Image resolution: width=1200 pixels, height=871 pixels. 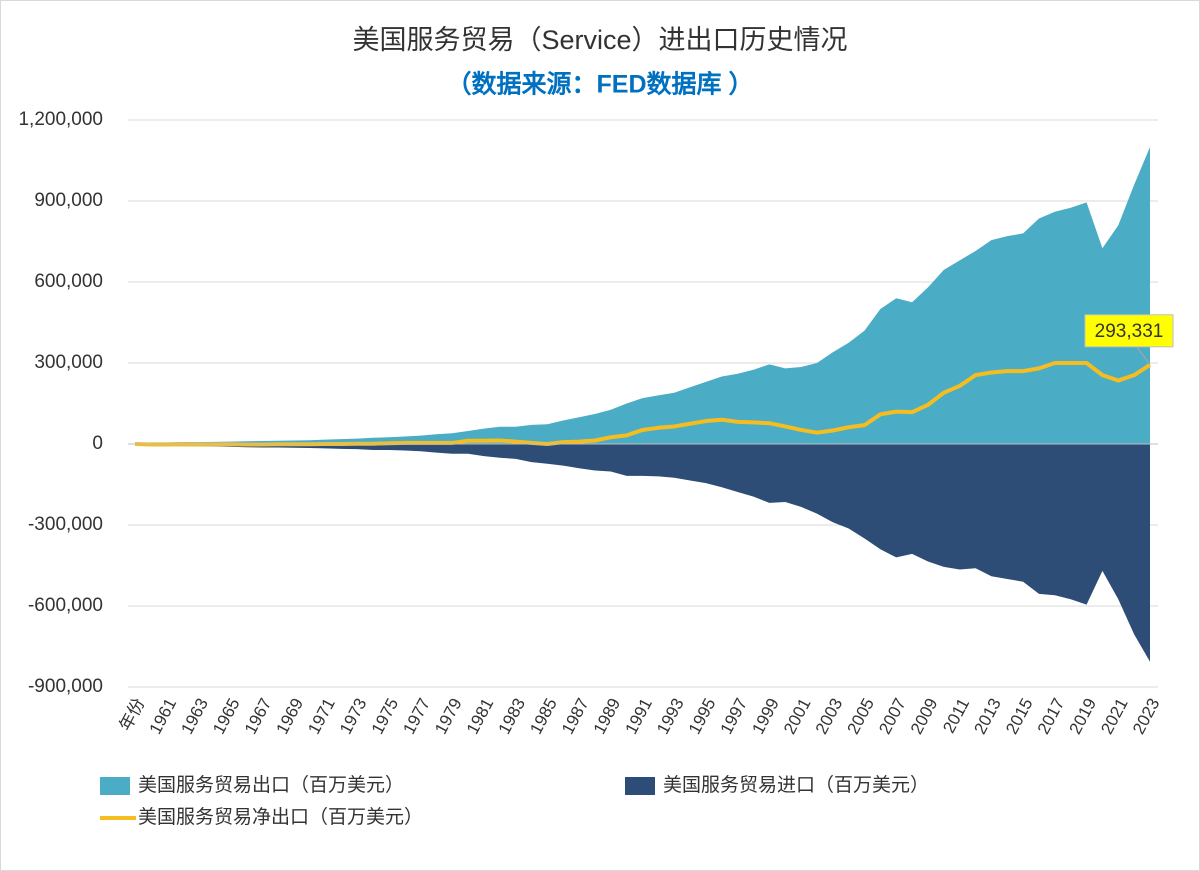 I want to click on legend-label: 美国服务贸易净出口（百万美元）, so click(x=280, y=817).